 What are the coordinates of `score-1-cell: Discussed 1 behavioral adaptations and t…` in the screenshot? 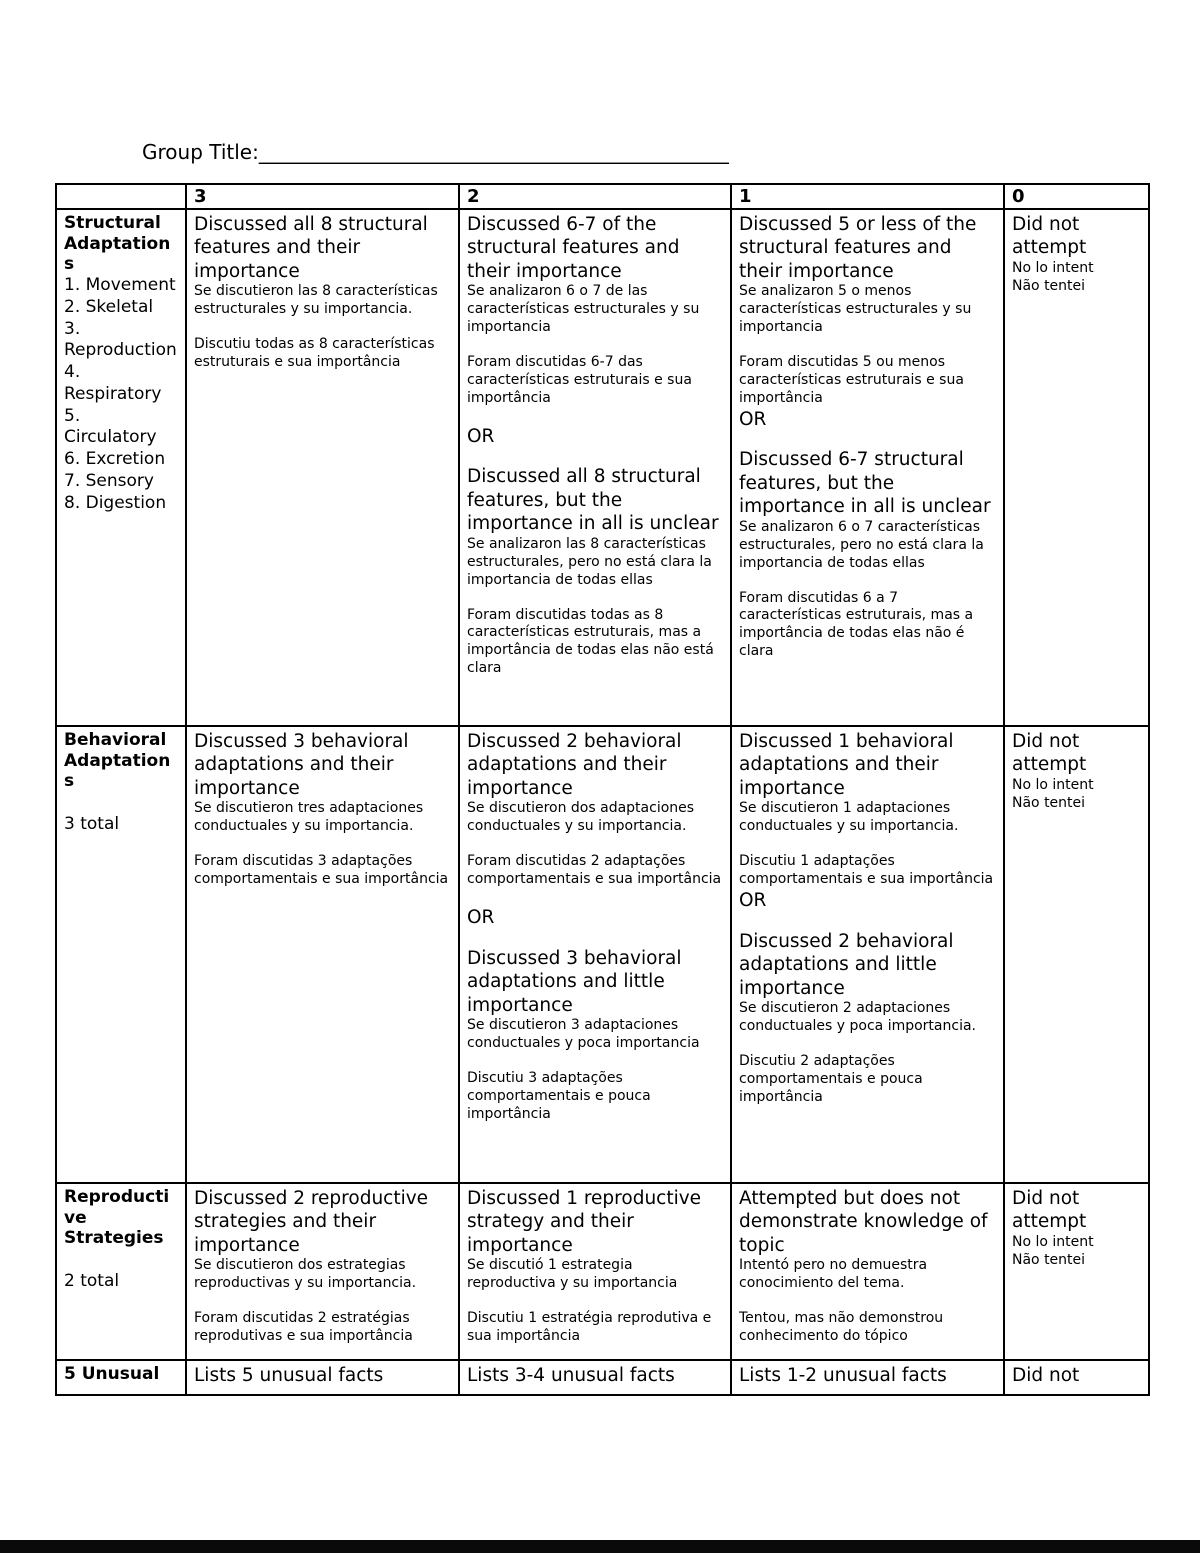 It's located at (867, 954).